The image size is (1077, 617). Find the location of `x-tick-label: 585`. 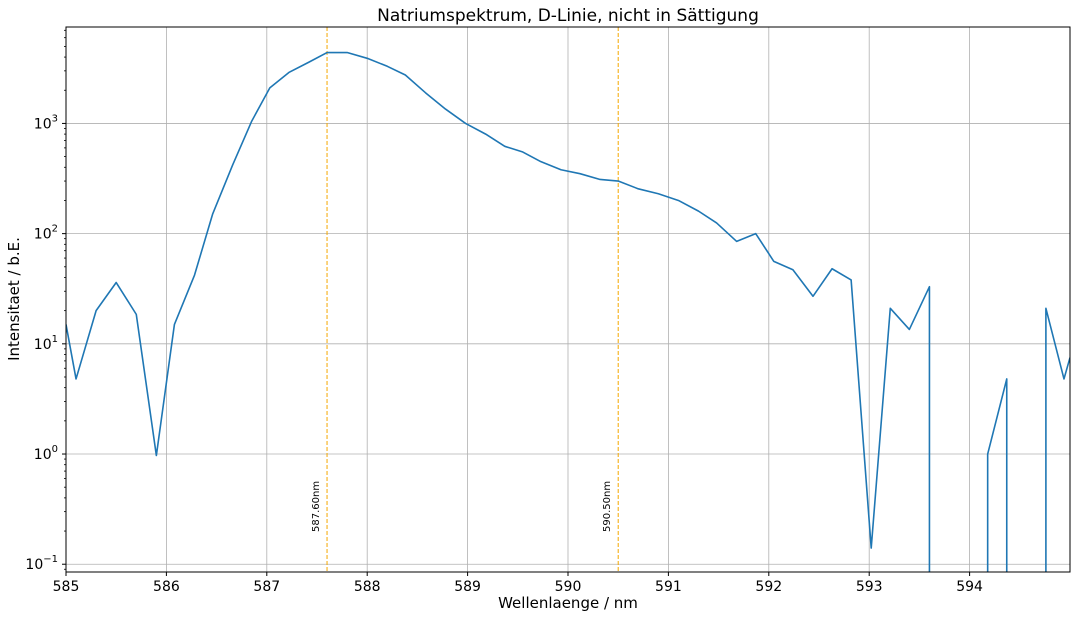

x-tick-label: 585 is located at coordinates (66, 587).